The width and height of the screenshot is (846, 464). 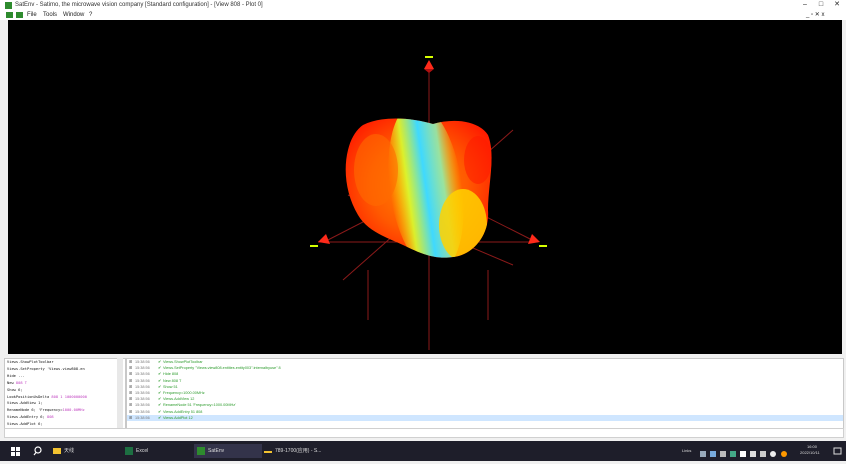 I want to click on axis-label-left, so click(x=314, y=246).